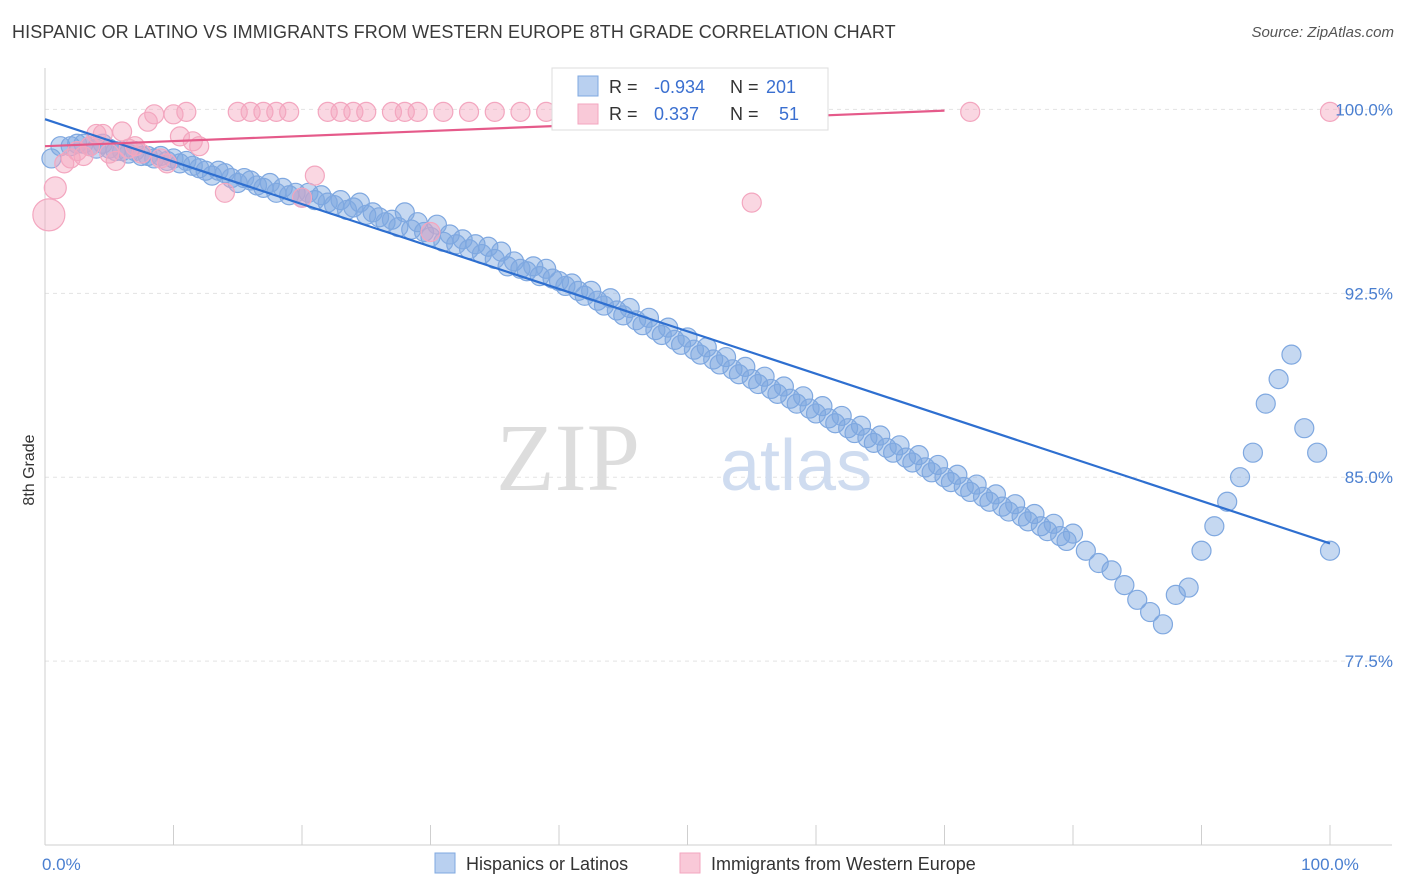 This screenshot has height=892, width=1406. Describe the element at coordinates (29, 469) in the screenshot. I see `y-axis-label: 8th Grade` at that location.